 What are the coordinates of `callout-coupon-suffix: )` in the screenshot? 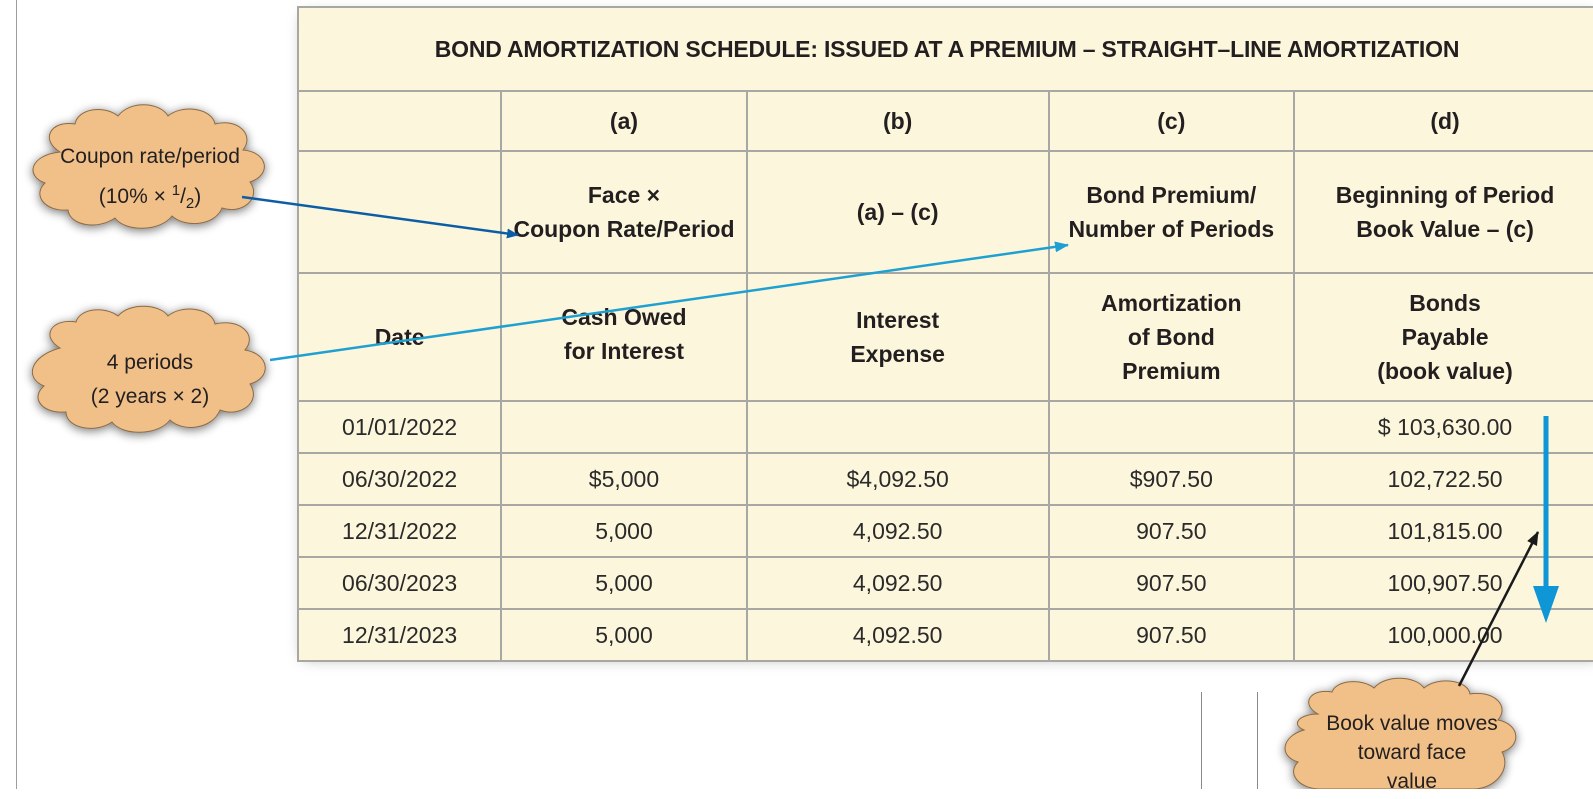 It's located at (198, 196).